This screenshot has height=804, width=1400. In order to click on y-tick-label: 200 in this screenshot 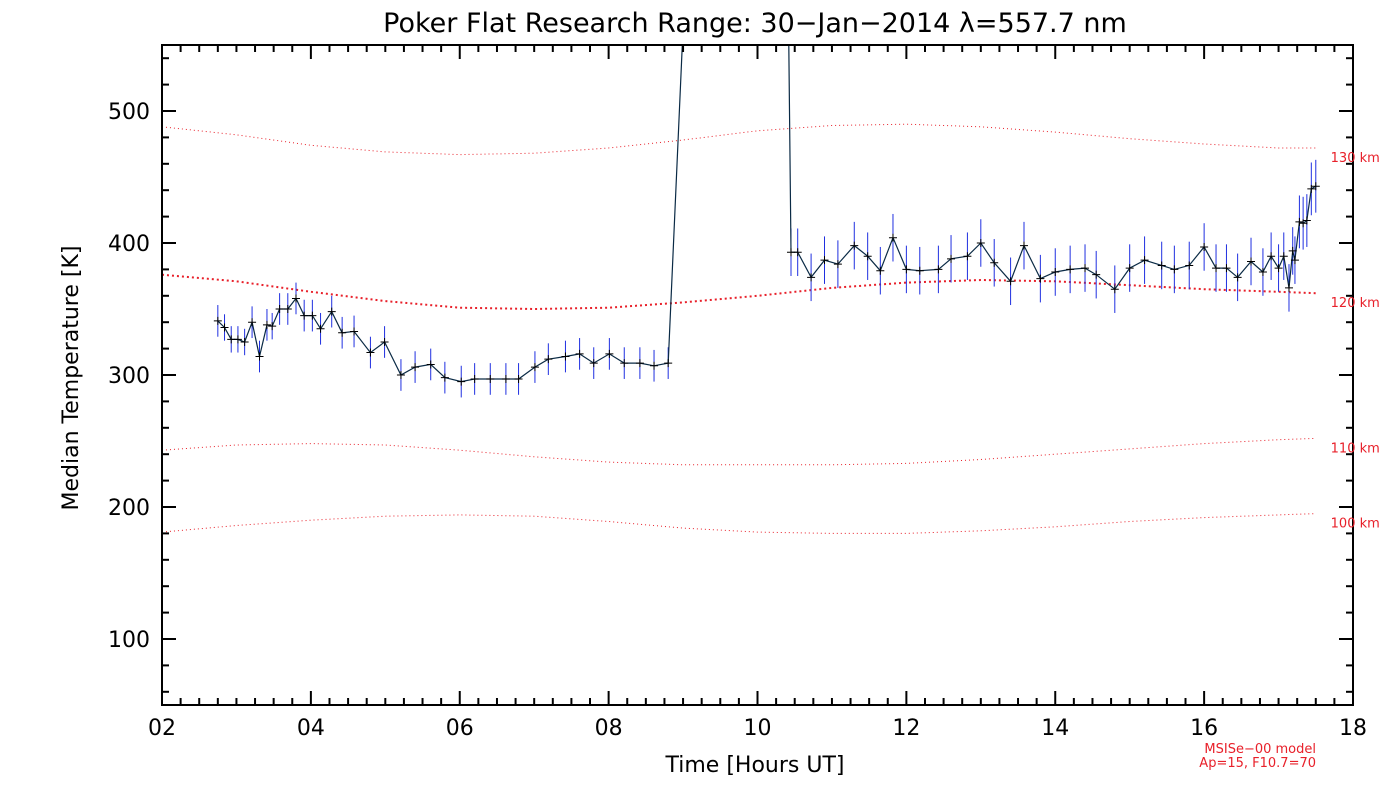, I will do `click(129, 508)`.